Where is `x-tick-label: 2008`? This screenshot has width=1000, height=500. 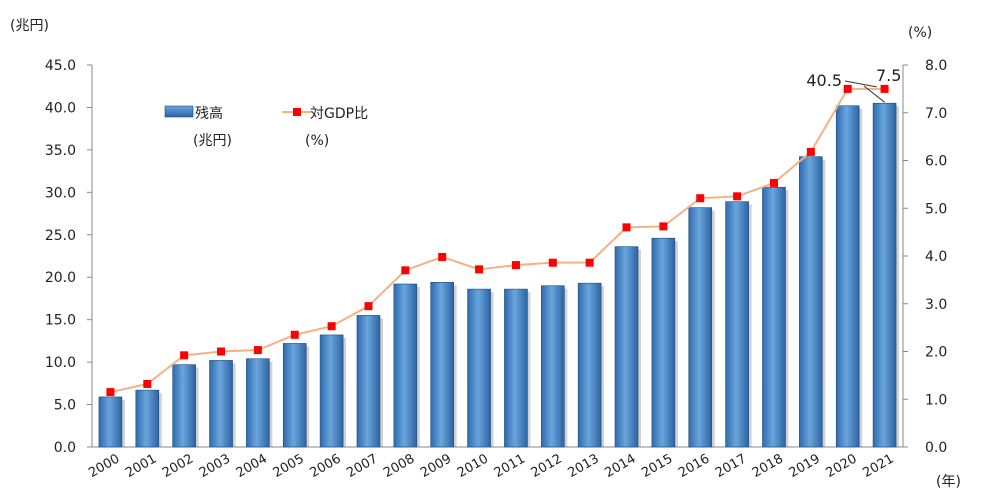 x-tick-label: 2008 is located at coordinates (399, 466).